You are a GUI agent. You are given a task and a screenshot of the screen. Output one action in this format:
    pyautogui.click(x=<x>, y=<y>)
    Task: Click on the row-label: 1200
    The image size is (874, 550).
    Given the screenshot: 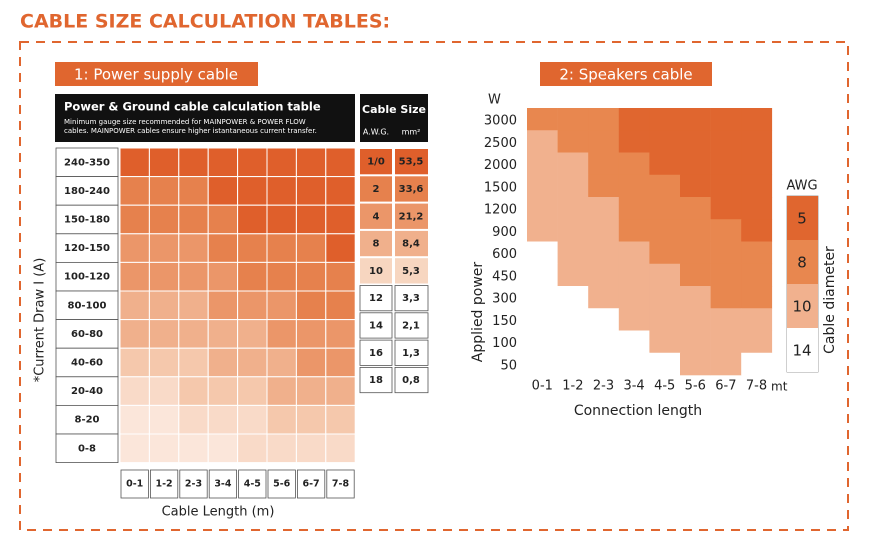 What is the action you would take?
    pyautogui.click(x=500, y=210)
    